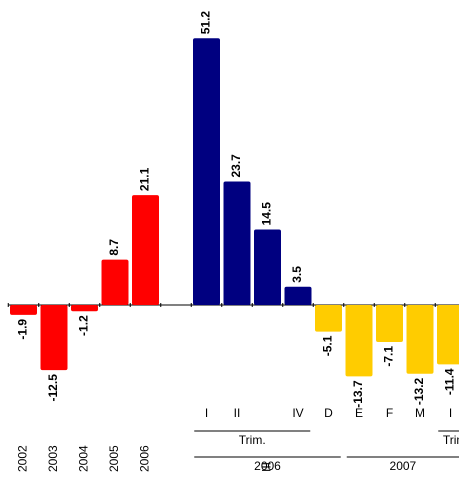 The width and height of the screenshot is (459, 477). Describe the element at coordinates (206, 23) in the screenshot. I see `value-label: 51.2` at that location.